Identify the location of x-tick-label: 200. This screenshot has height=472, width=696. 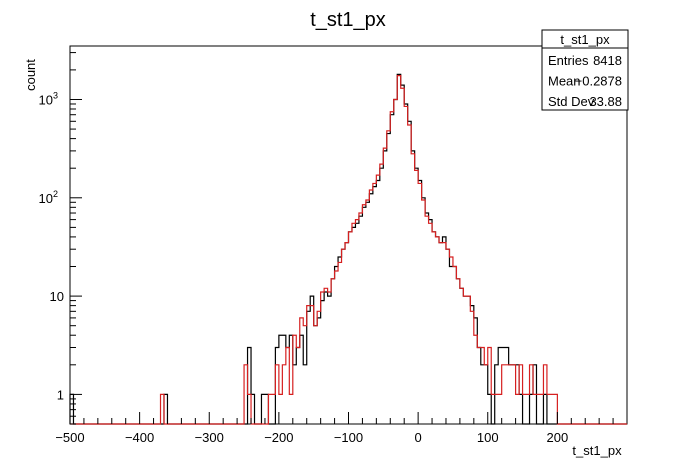
(558, 437).